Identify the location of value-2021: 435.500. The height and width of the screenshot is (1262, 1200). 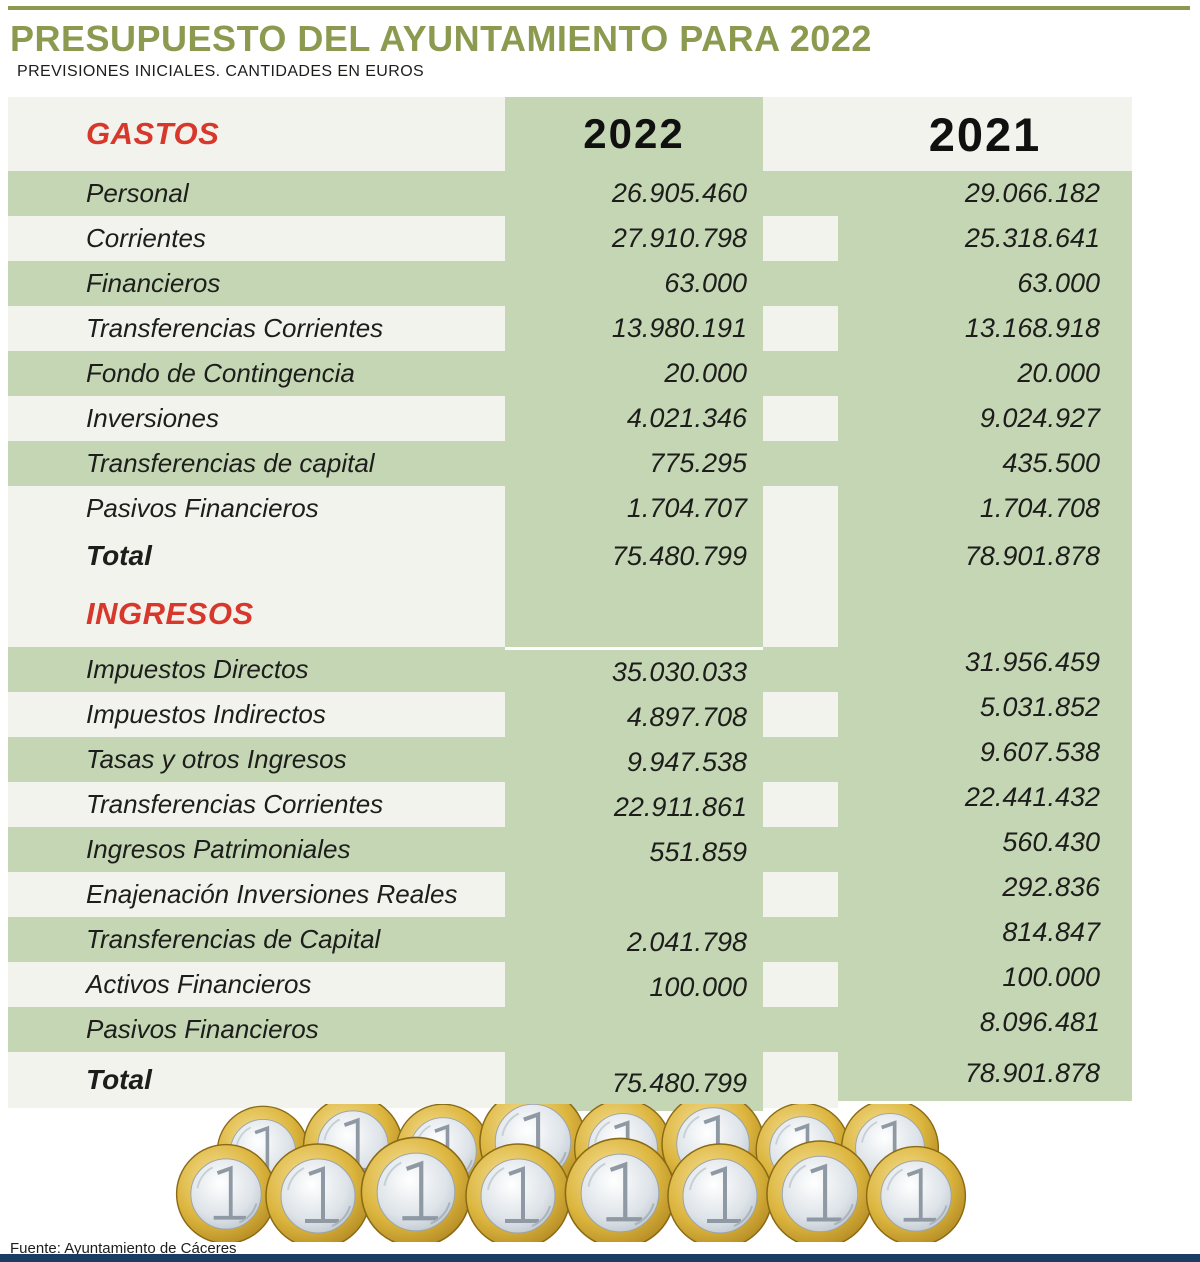
(985, 463).